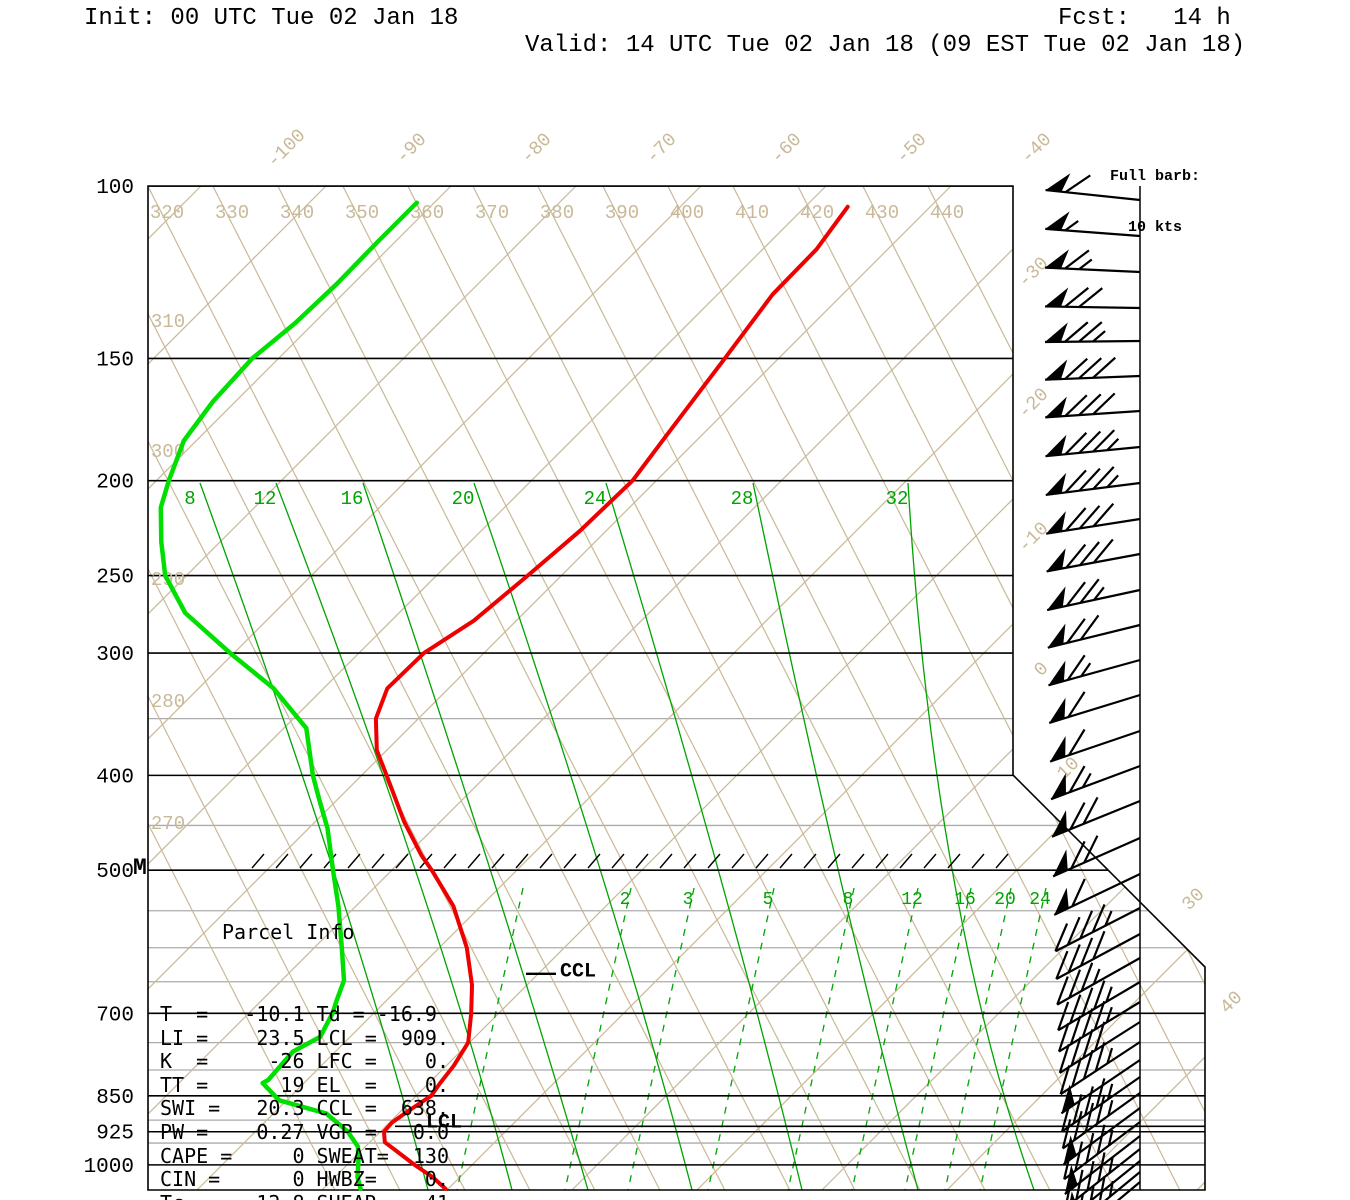 The height and width of the screenshot is (1200, 1350). What do you see at coordinates (168, 702) in the screenshot?
I see `dry-adiabat-label-left: 280` at bounding box center [168, 702].